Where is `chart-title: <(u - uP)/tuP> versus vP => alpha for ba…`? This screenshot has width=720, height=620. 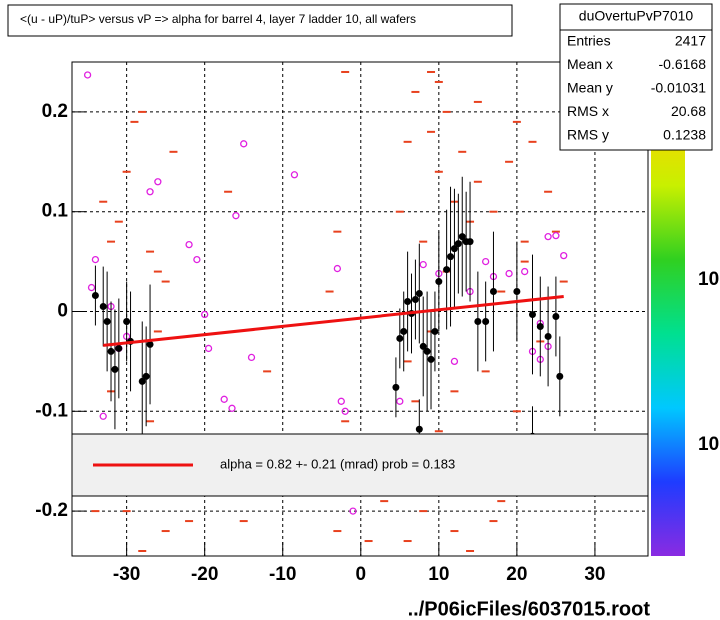 chart-title: <(u - uP)/tuP> versus vP => alpha for ba… is located at coordinates (218, 19).